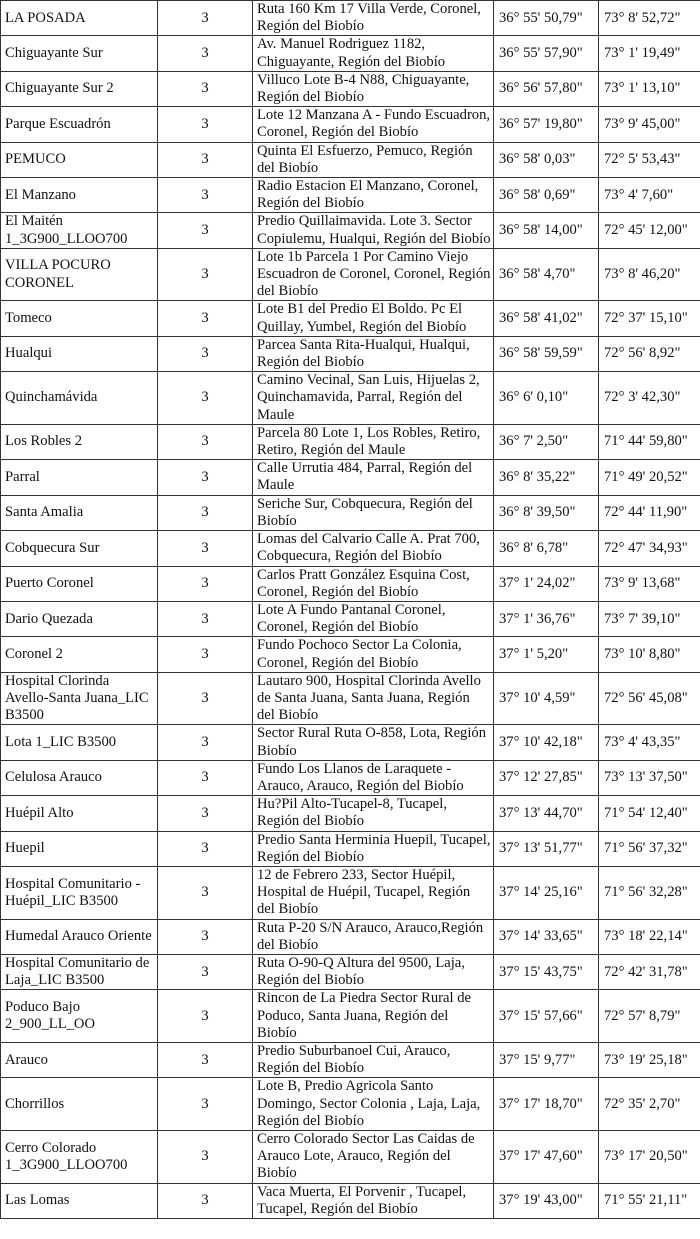 The image size is (700, 1239). What do you see at coordinates (79, 477) in the screenshot?
I see `site-name-cell: Parral` at bounding box center [79, 477].